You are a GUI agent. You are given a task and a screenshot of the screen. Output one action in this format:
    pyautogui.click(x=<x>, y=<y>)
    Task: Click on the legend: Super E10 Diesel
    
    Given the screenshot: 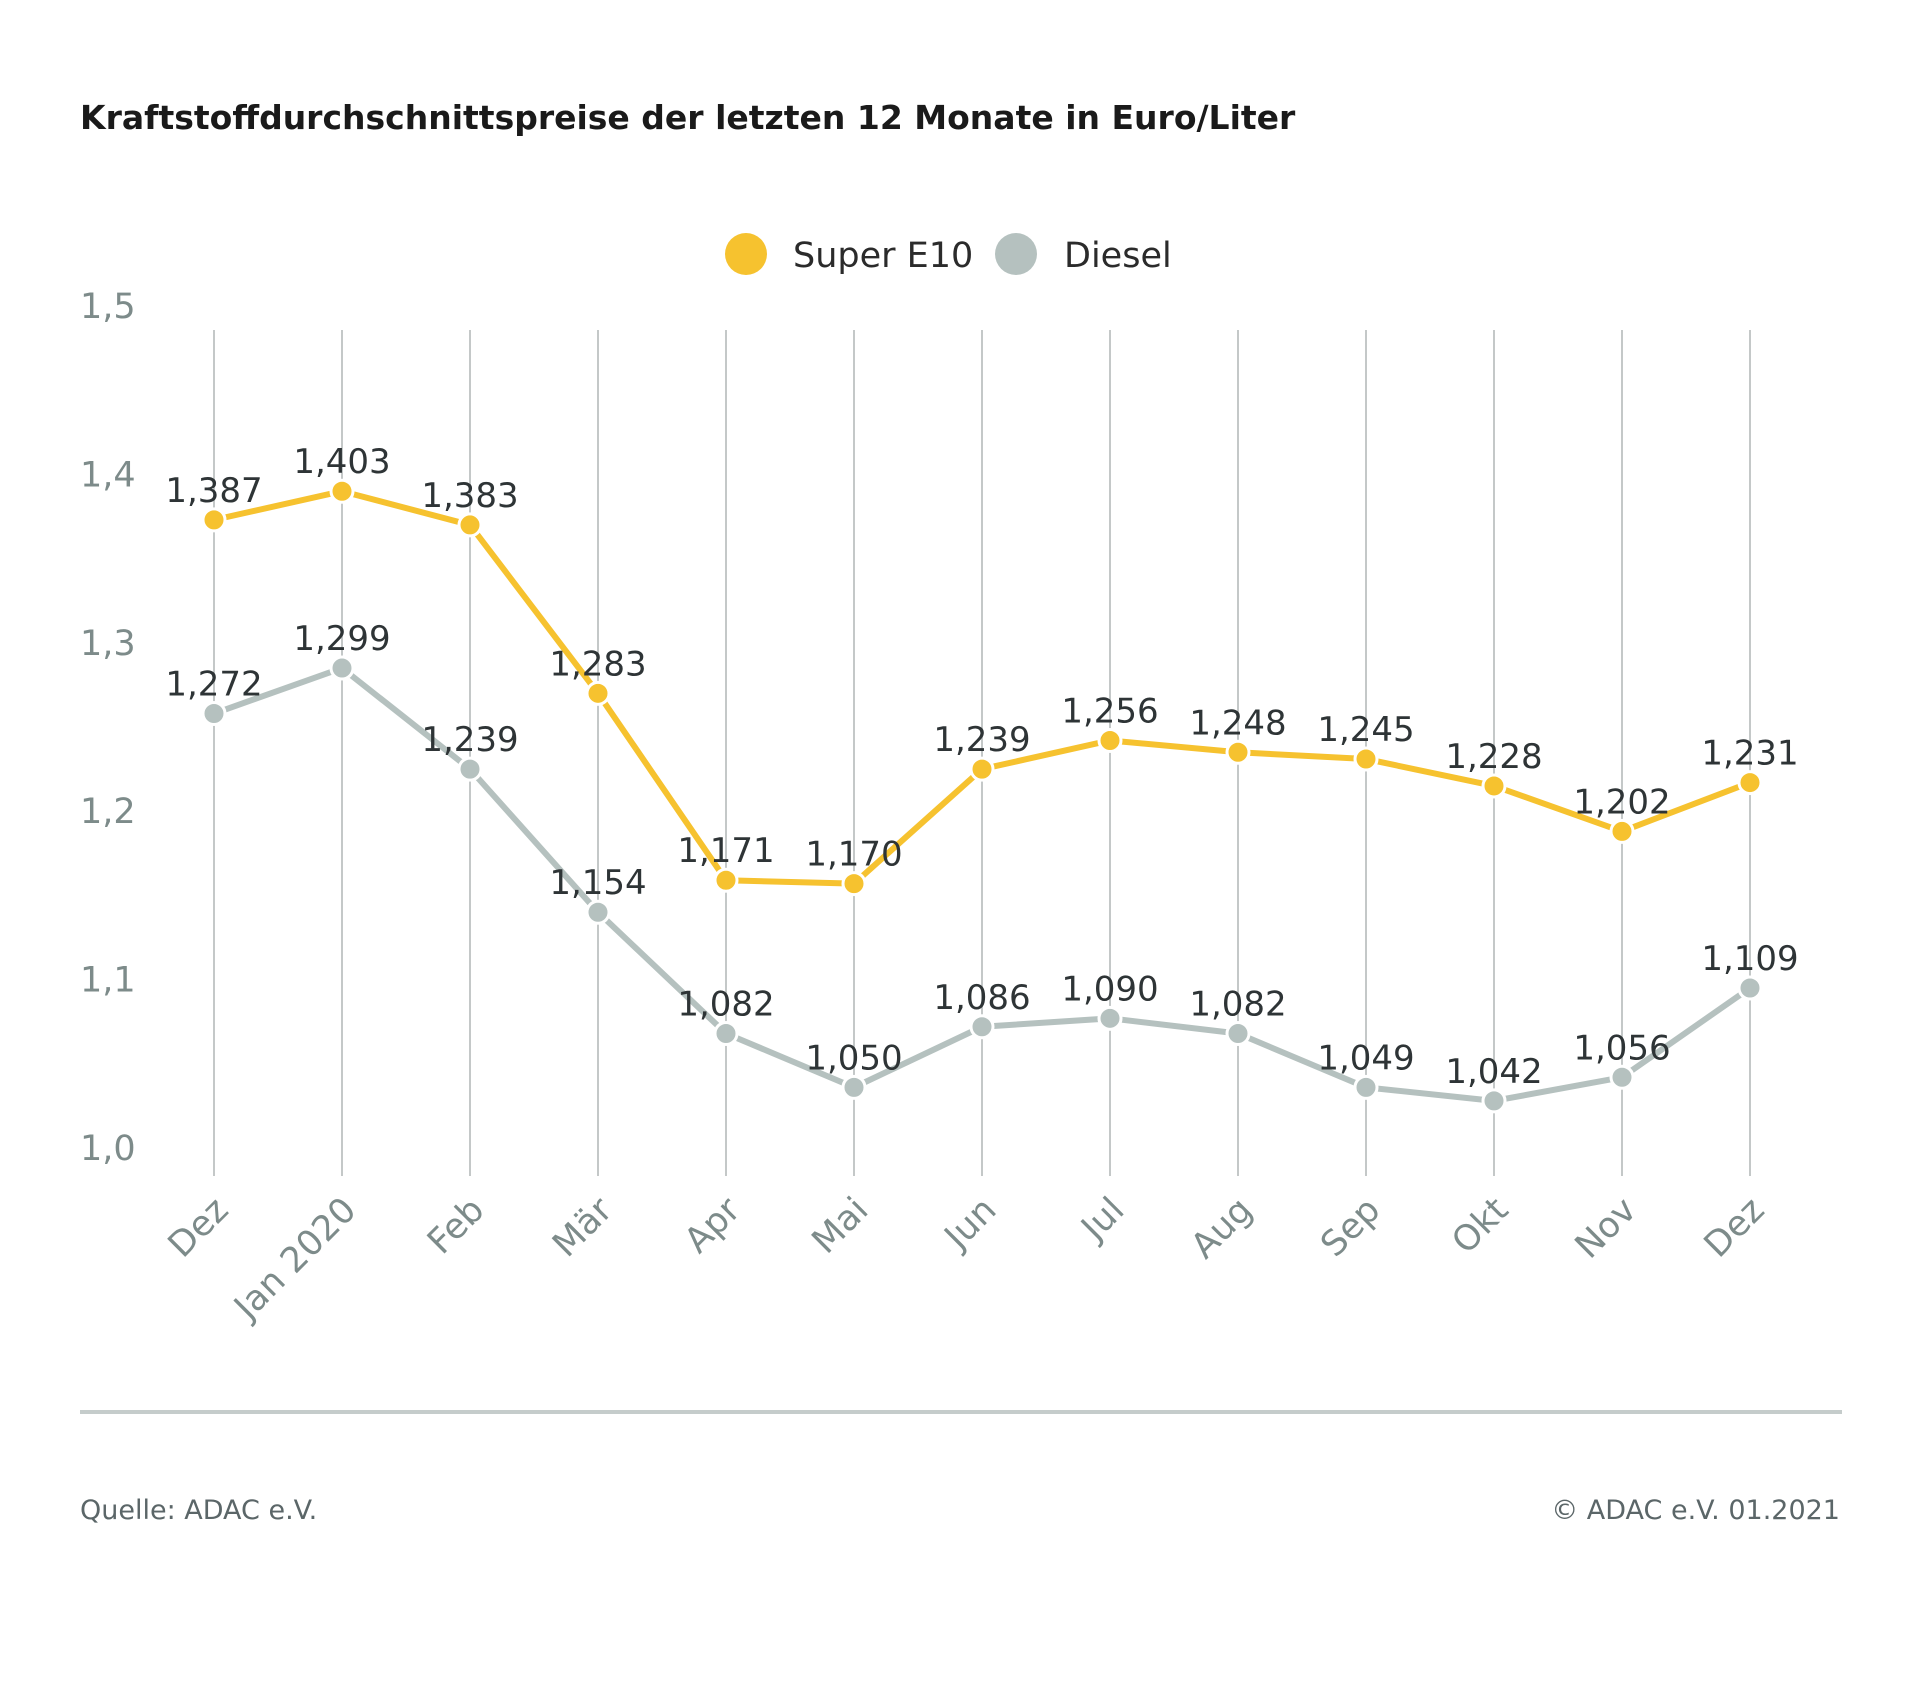 What is the action you would take?
    pyautogui.click(x=948, y=254)
    